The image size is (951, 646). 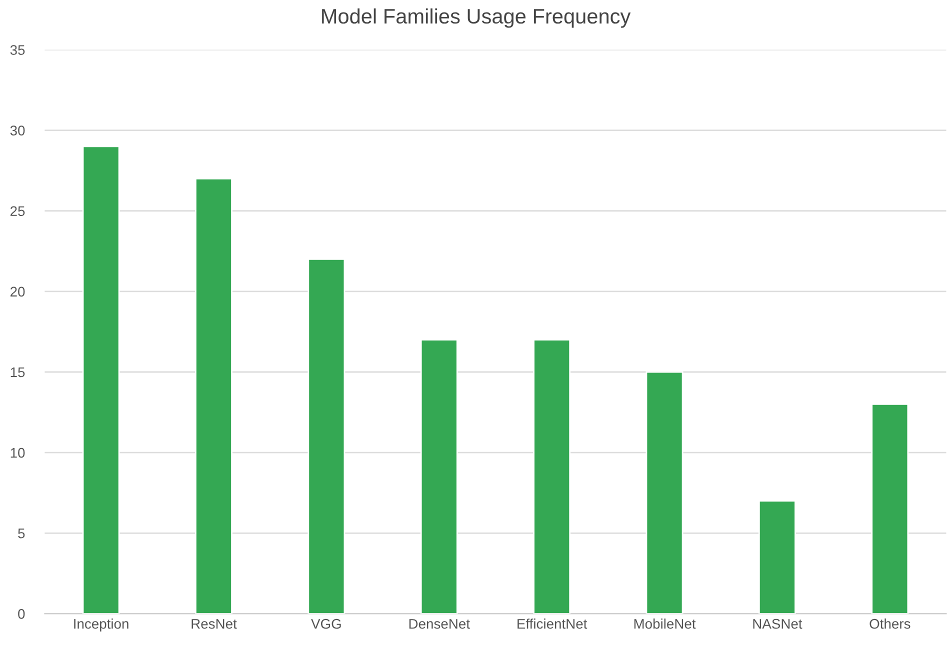 I want to click on y-tick-label: 15, so click(x=17, y=372).